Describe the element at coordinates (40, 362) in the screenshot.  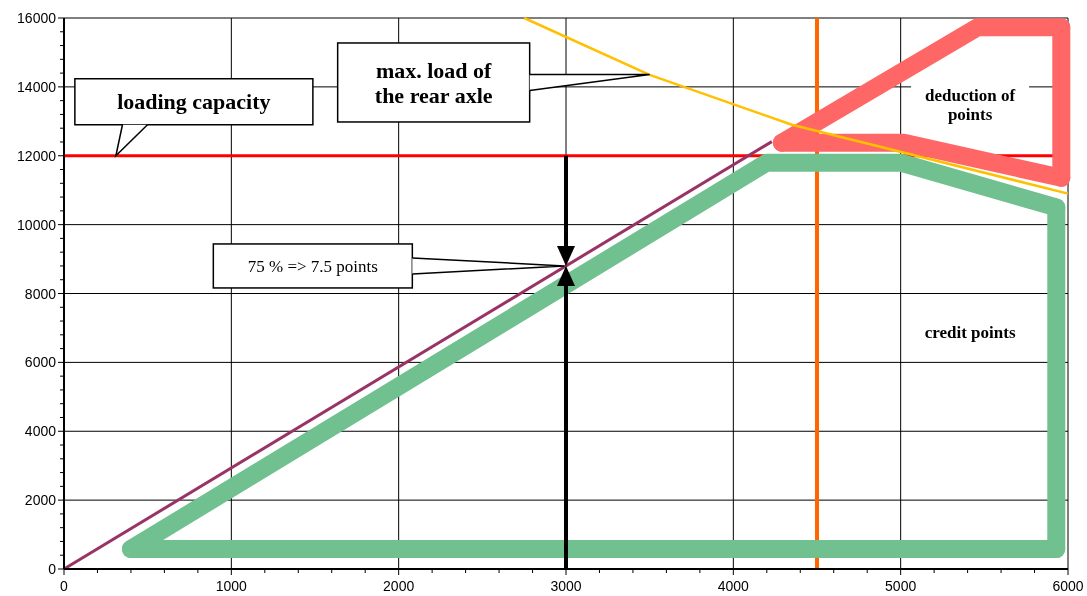
I see `y-tick-label: 6000` at that location.